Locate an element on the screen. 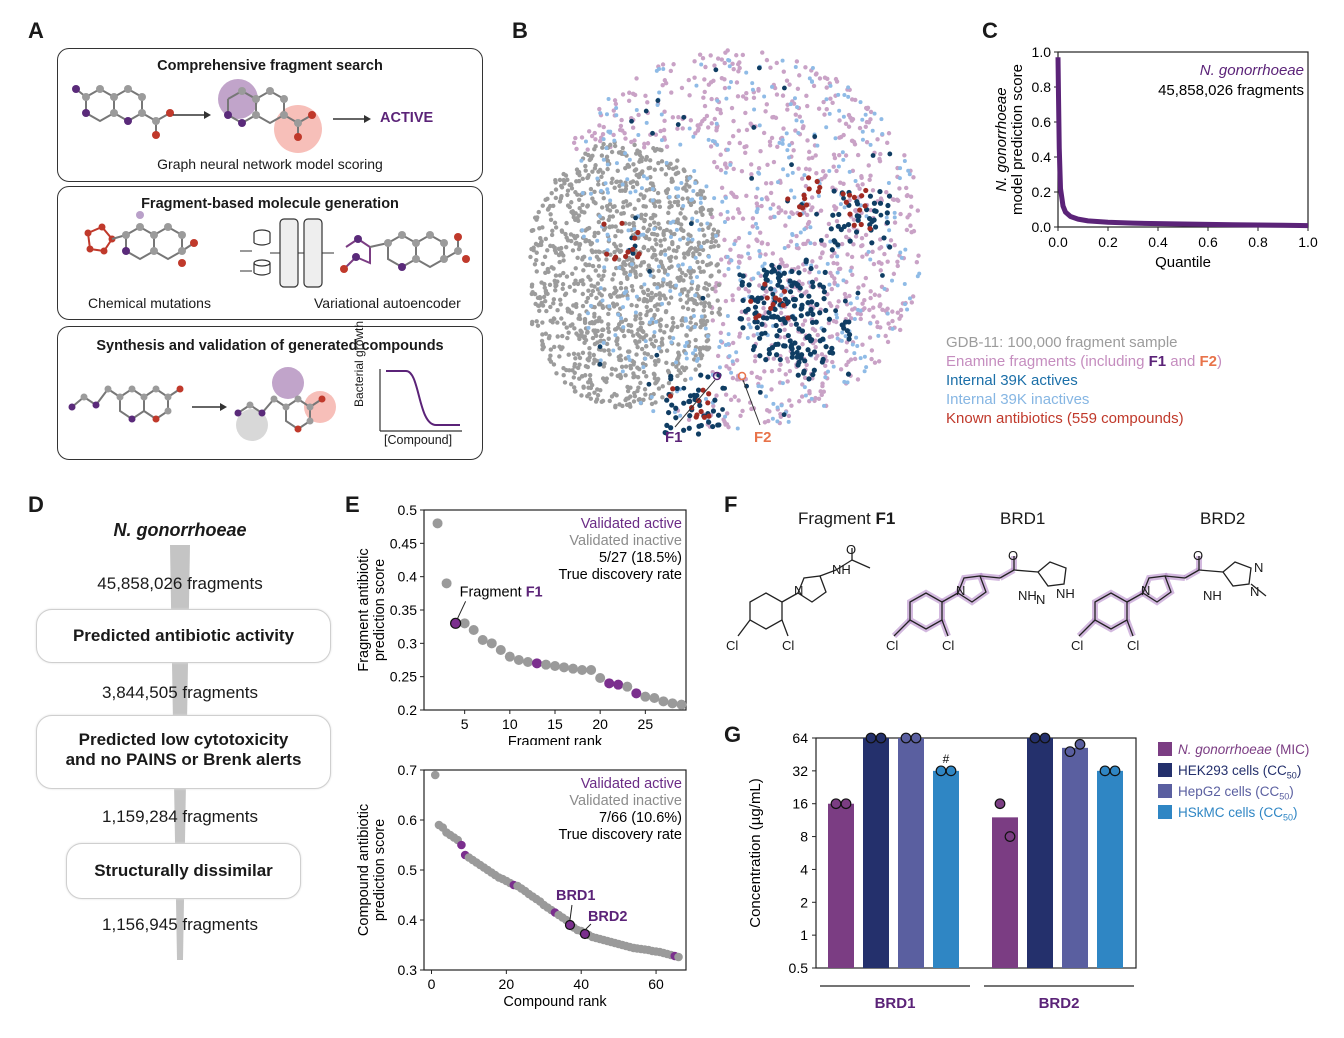  tsne-label-f1: F1 is located at coordinates (674, 437).